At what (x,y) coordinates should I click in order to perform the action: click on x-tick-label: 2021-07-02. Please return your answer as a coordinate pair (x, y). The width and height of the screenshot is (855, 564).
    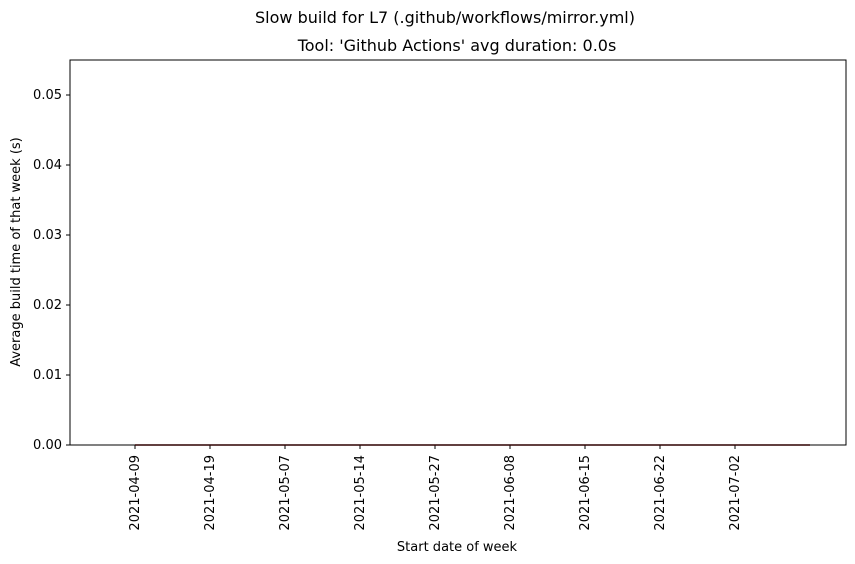
    Looking at the image, I should click on (735, 493).